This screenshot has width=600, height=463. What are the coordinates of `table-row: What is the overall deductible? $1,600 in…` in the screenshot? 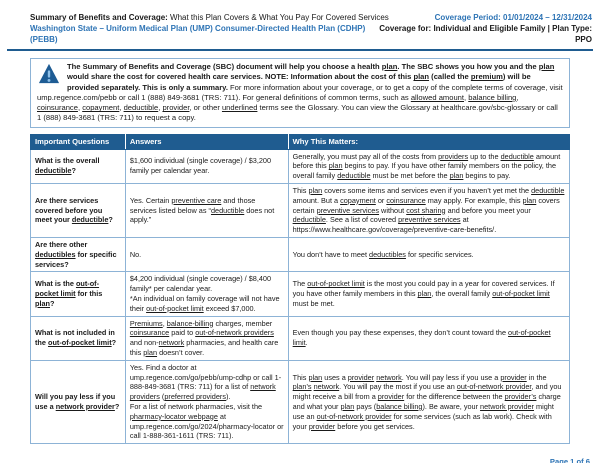 It's located at (300, 166).